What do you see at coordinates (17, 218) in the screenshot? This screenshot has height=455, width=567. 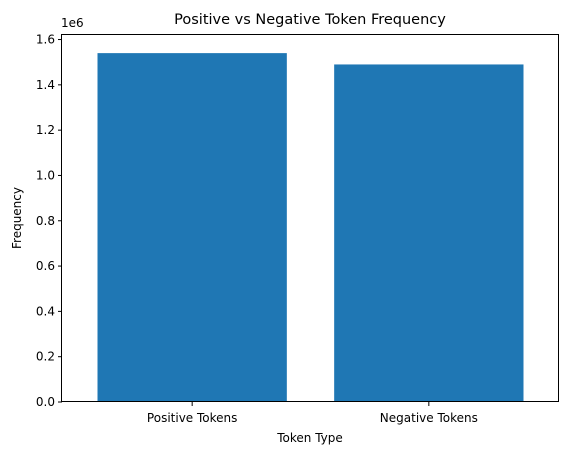 I see `y-axis-label: Frequency` at bounding box center [17, 218].